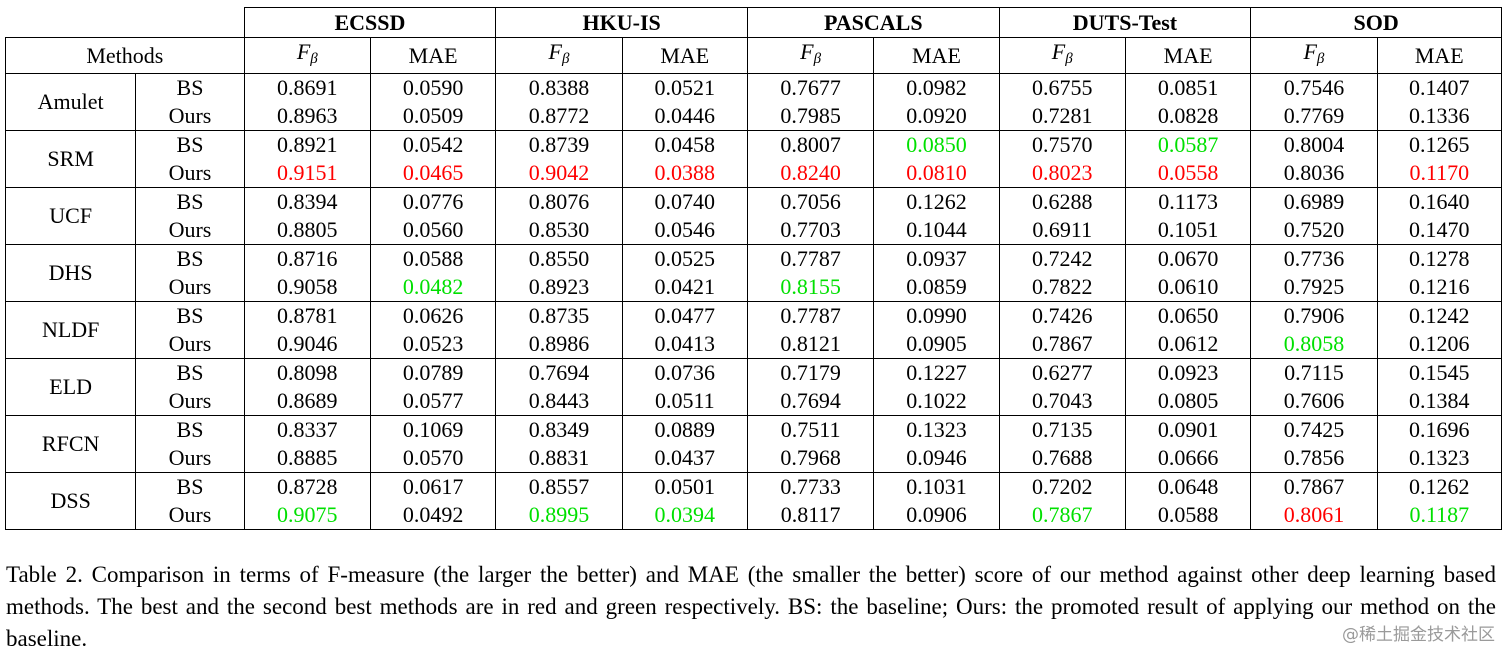  What do you see at coordinates (370, 22) in the screenshot?
I see `dataset-header: ECSSD` at bounding box center [370, 22].